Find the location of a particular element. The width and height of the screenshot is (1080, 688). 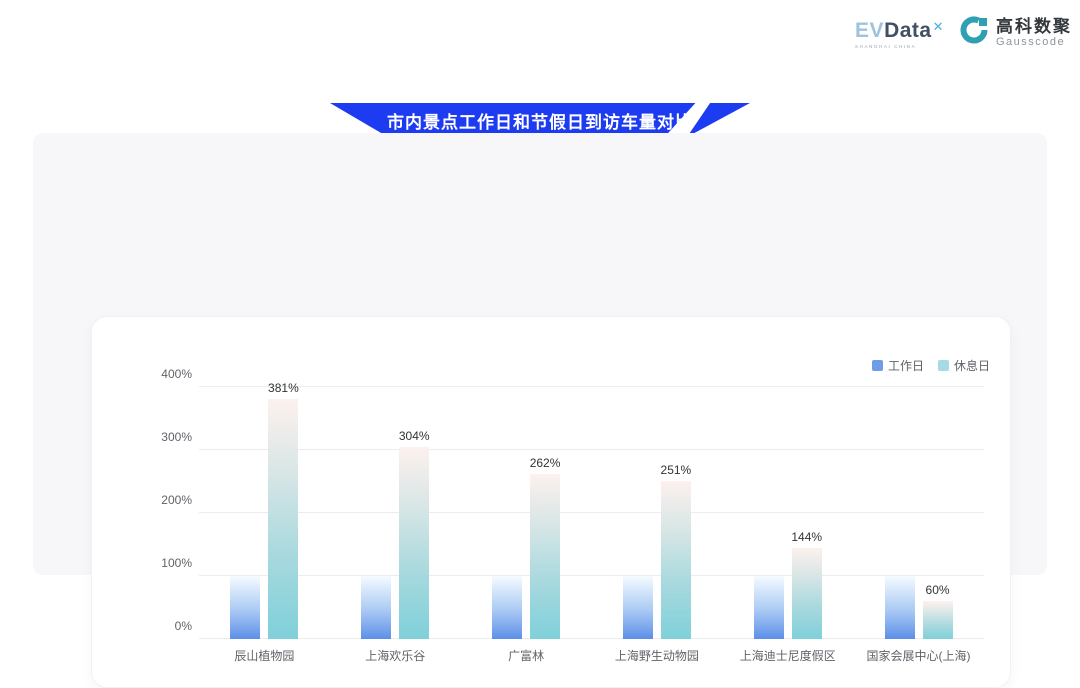

bar-value-label: 60% is located at coordinates (937, 590).